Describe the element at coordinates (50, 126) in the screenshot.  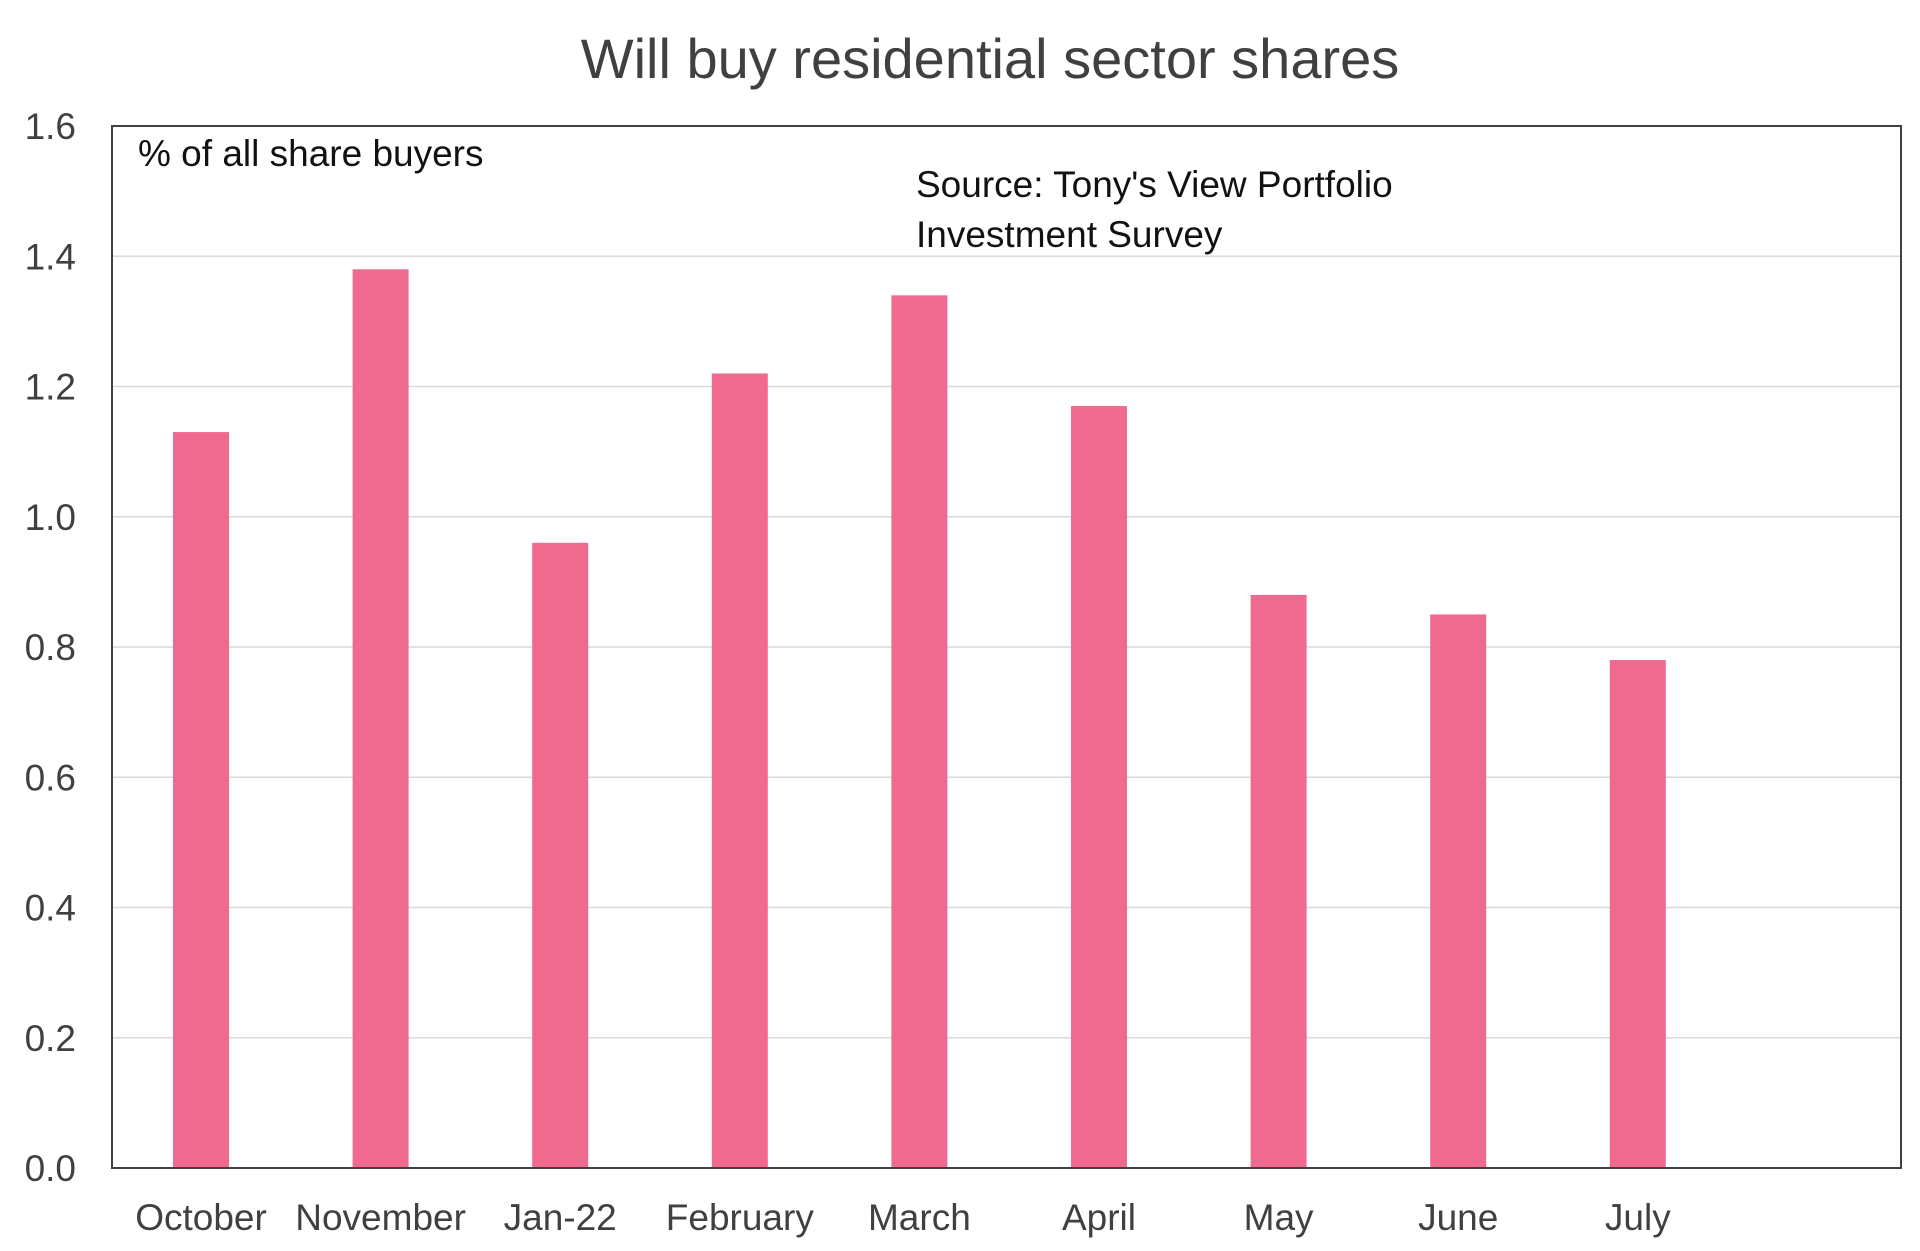
I see `y-tick-label: 1.6` at that location.